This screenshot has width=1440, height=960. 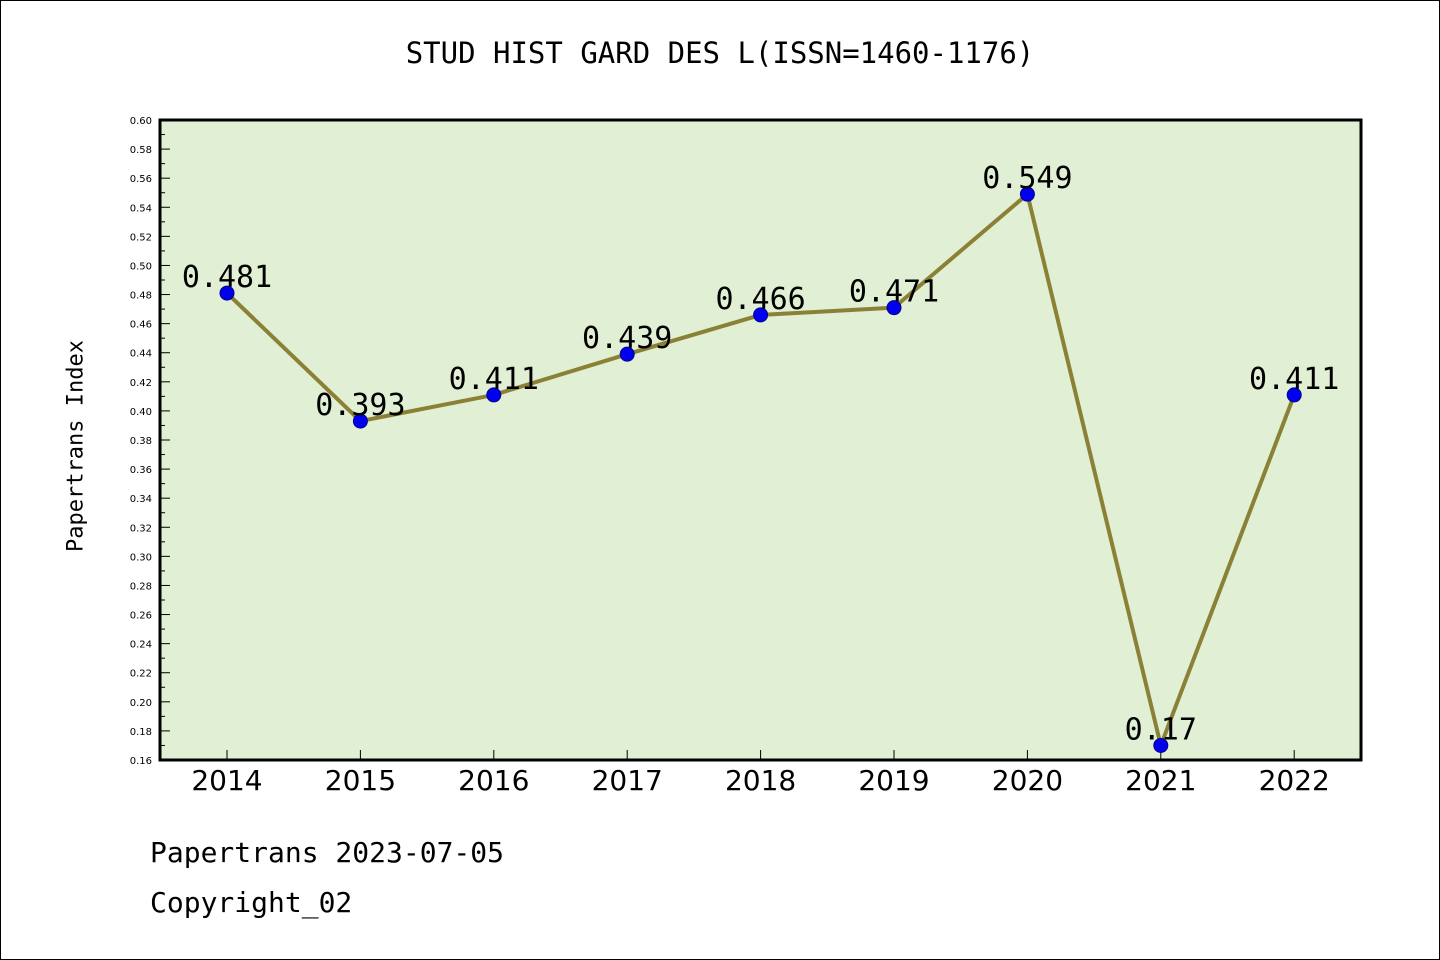 I want to click on x-axis: 2014 2015 2016 2017 2018 2019 2020 2021 2022, so click(x=760, y=773).